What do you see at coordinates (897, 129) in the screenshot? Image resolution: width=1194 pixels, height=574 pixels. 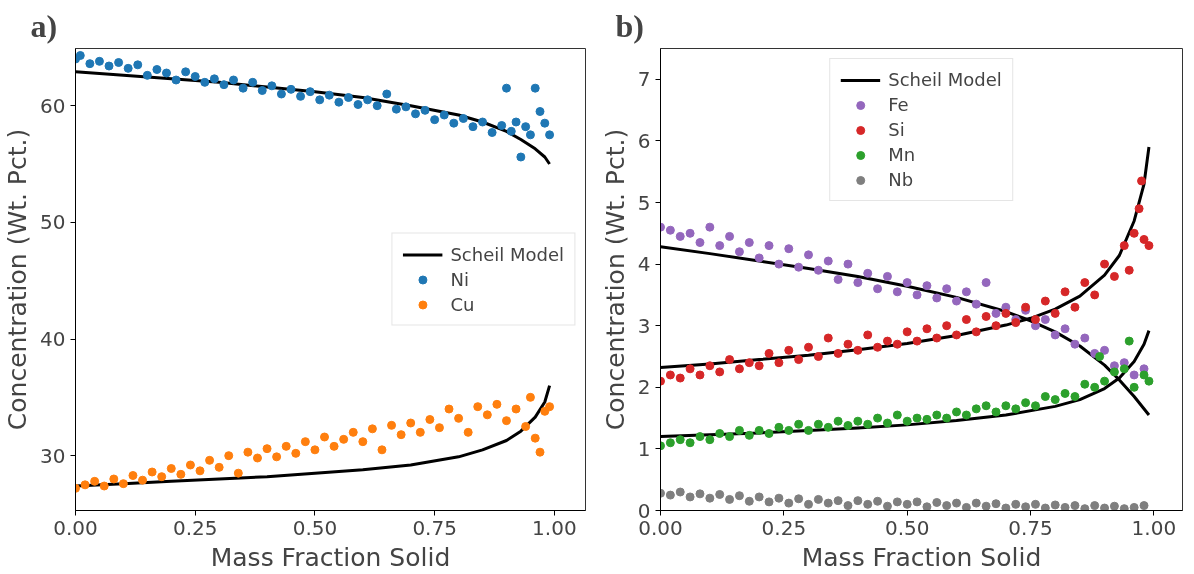 I see `legend-label: Si` at bounding box center [897, 129].